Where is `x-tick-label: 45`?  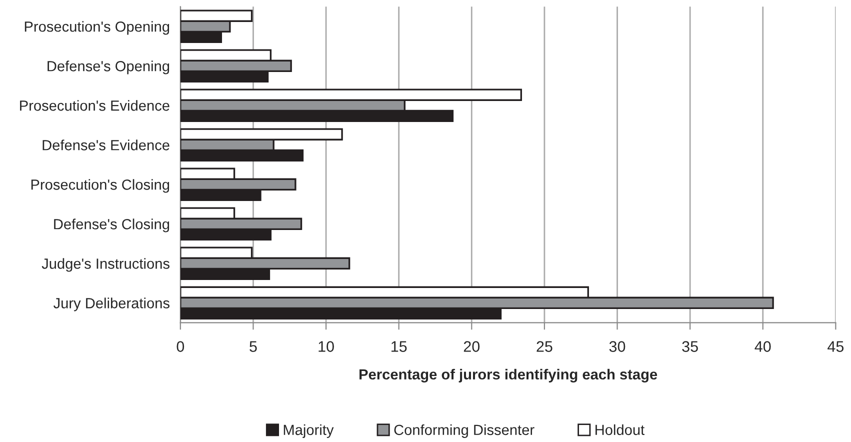
x-tick-label: 45 is located at coordinates (836, 346).